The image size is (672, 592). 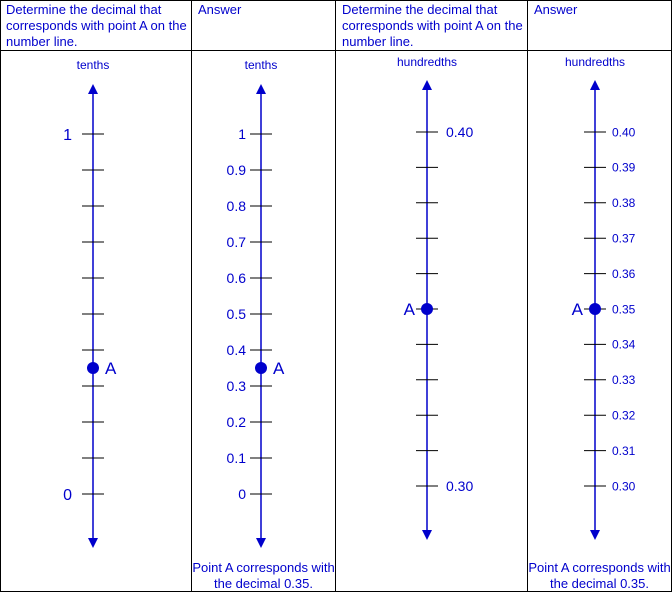 What do you see at coordinates (237, 206) in the screenshot?
I see `tick-label: 0.8` at bounding box center [237, 206].